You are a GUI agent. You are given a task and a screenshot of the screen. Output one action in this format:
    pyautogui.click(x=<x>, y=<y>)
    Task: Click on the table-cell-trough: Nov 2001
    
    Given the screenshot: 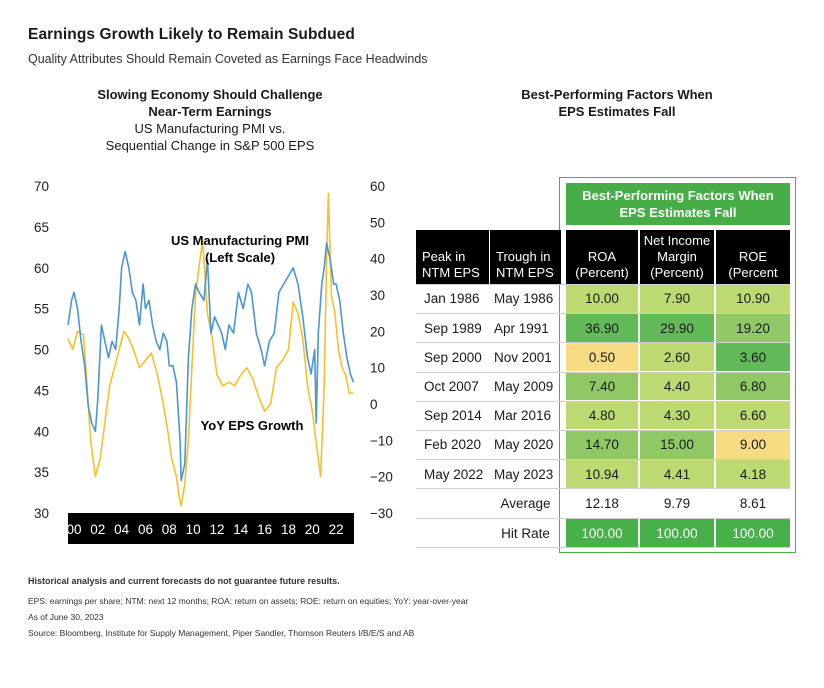 What is the action you would take?
    pyautogui.click(x=523, y=357)
    